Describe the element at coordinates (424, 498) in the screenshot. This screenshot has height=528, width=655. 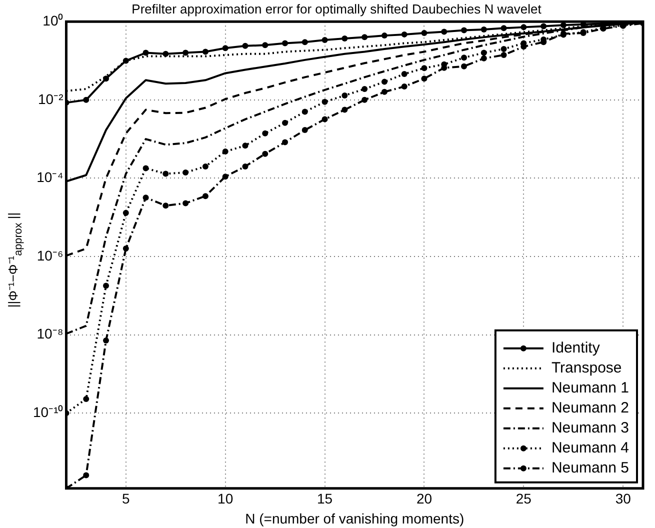
I see `x-tick-label: 20` at that location.